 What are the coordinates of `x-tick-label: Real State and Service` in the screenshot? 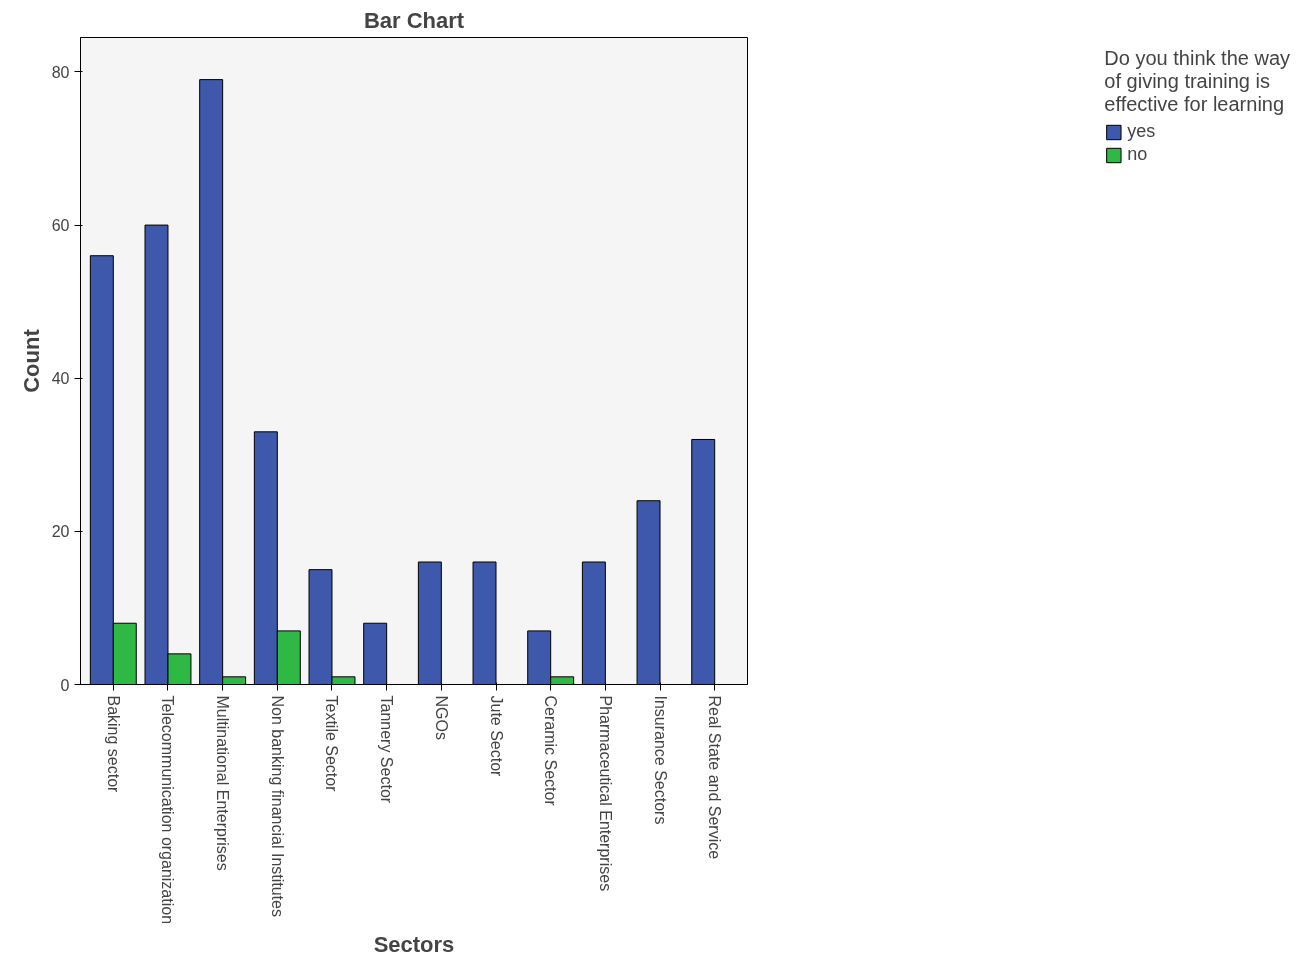 It's located at (715, 777).